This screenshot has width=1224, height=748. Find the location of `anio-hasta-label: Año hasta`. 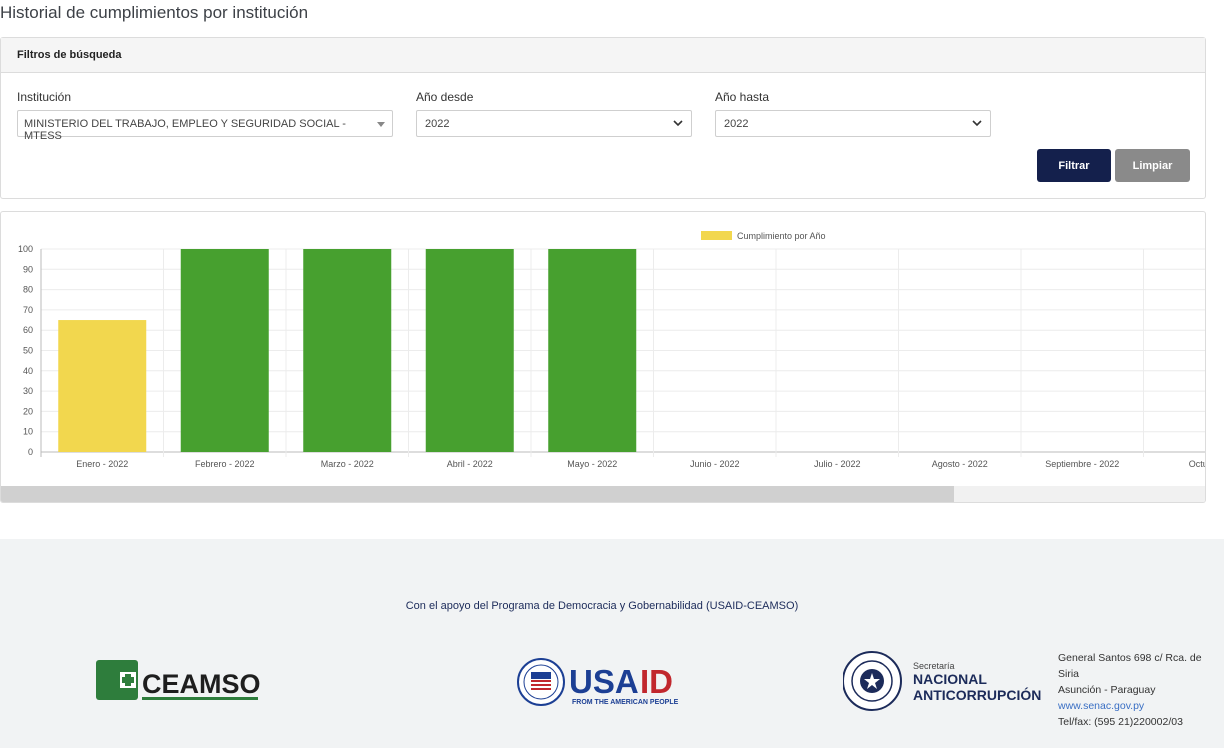

anio-hasta-label: Año hasta is located at coordinates (742, 97).